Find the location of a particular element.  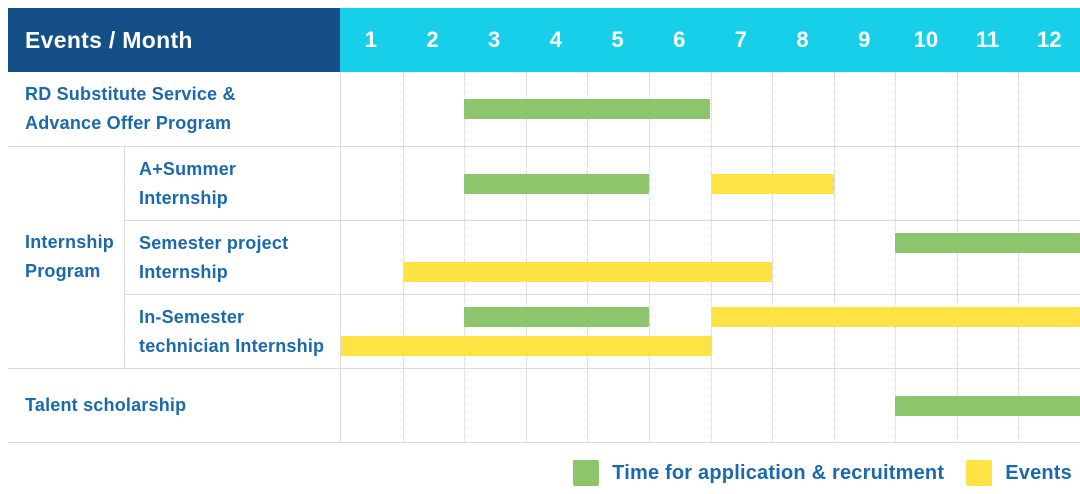

table-row: A+Summer Internship is located at coordinates (544, 183).